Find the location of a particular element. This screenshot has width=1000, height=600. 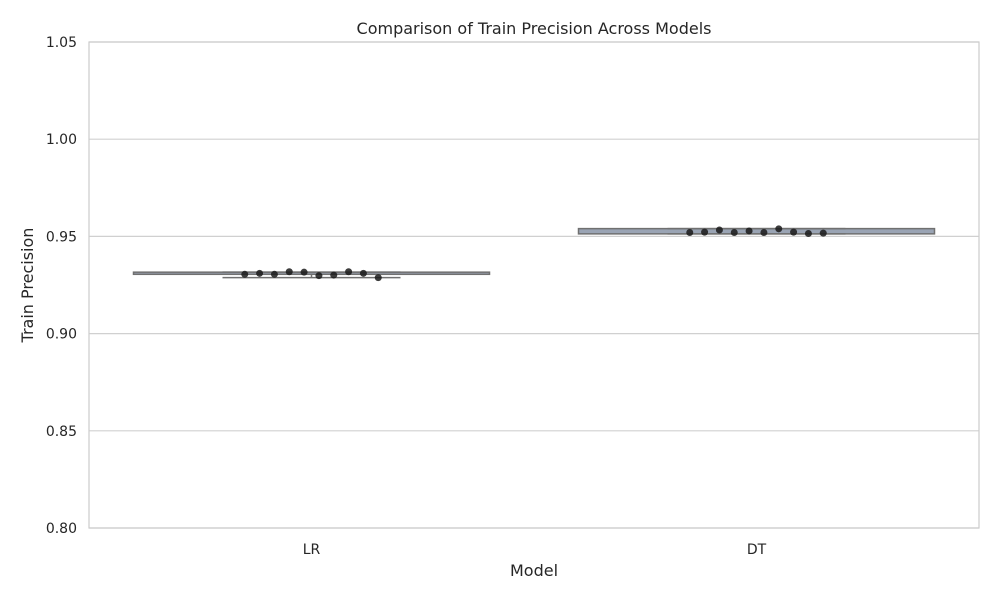

x-tick-label: DT is located at coordinates (757, 550).